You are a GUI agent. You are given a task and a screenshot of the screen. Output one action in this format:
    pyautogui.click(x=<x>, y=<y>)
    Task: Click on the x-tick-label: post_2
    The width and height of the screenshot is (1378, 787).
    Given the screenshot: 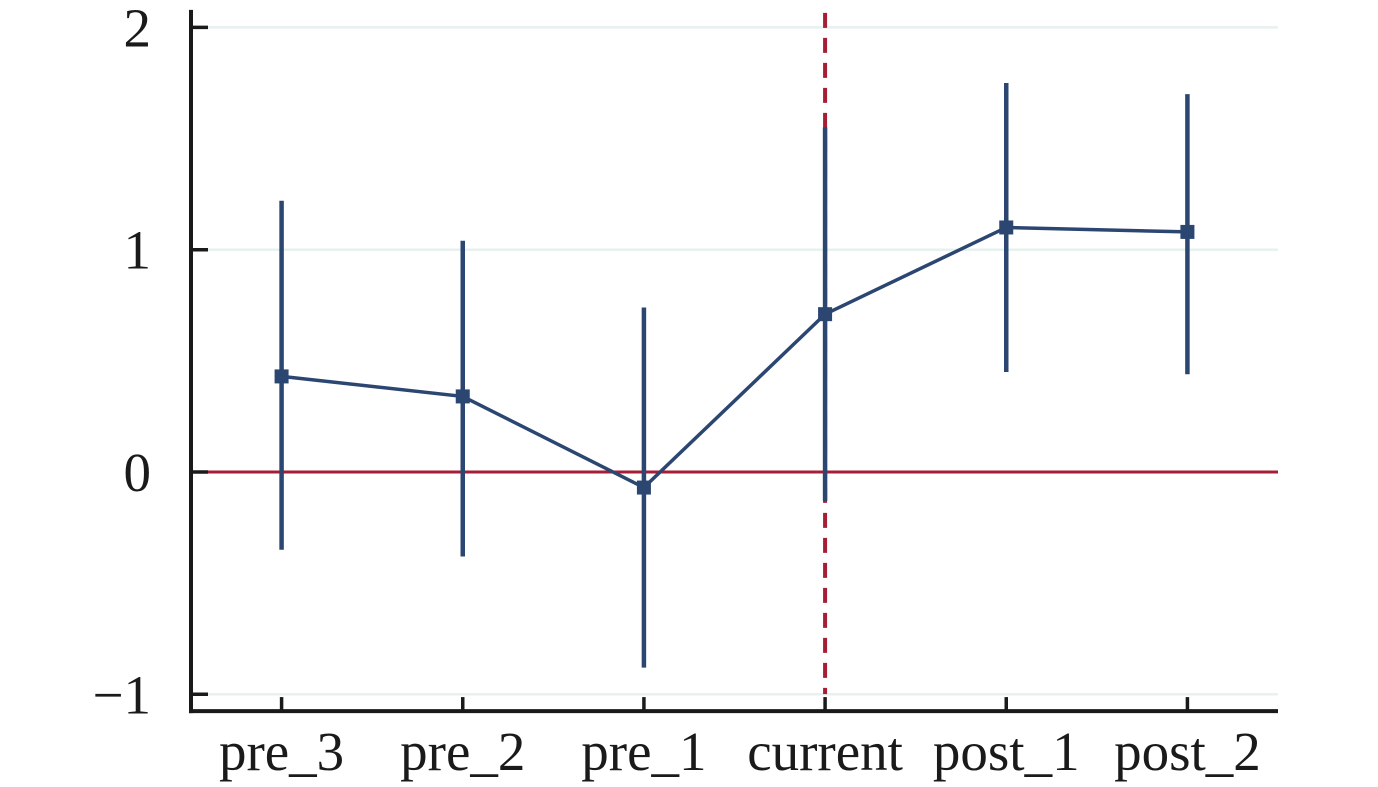 What is the action you would take?
    pyautogui.click(x=1187, y=751)
    